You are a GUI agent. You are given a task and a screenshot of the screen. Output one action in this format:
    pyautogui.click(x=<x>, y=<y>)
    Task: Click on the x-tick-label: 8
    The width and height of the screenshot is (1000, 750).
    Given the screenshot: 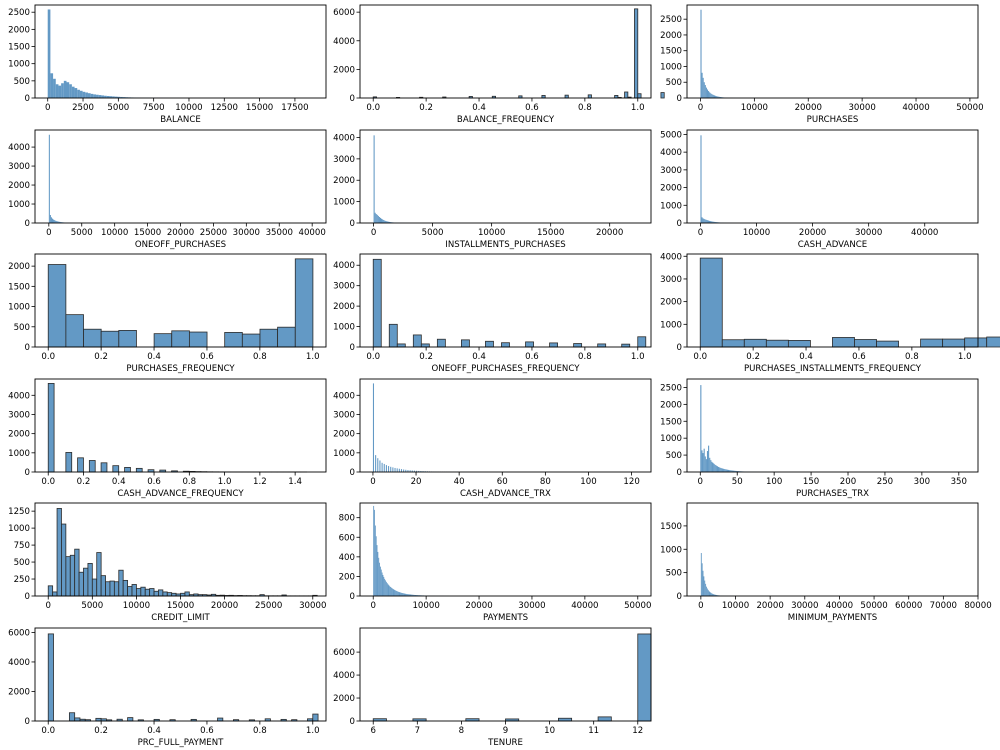 What is the action you would take?
    pyautogui.click(x=461, y=731)
    